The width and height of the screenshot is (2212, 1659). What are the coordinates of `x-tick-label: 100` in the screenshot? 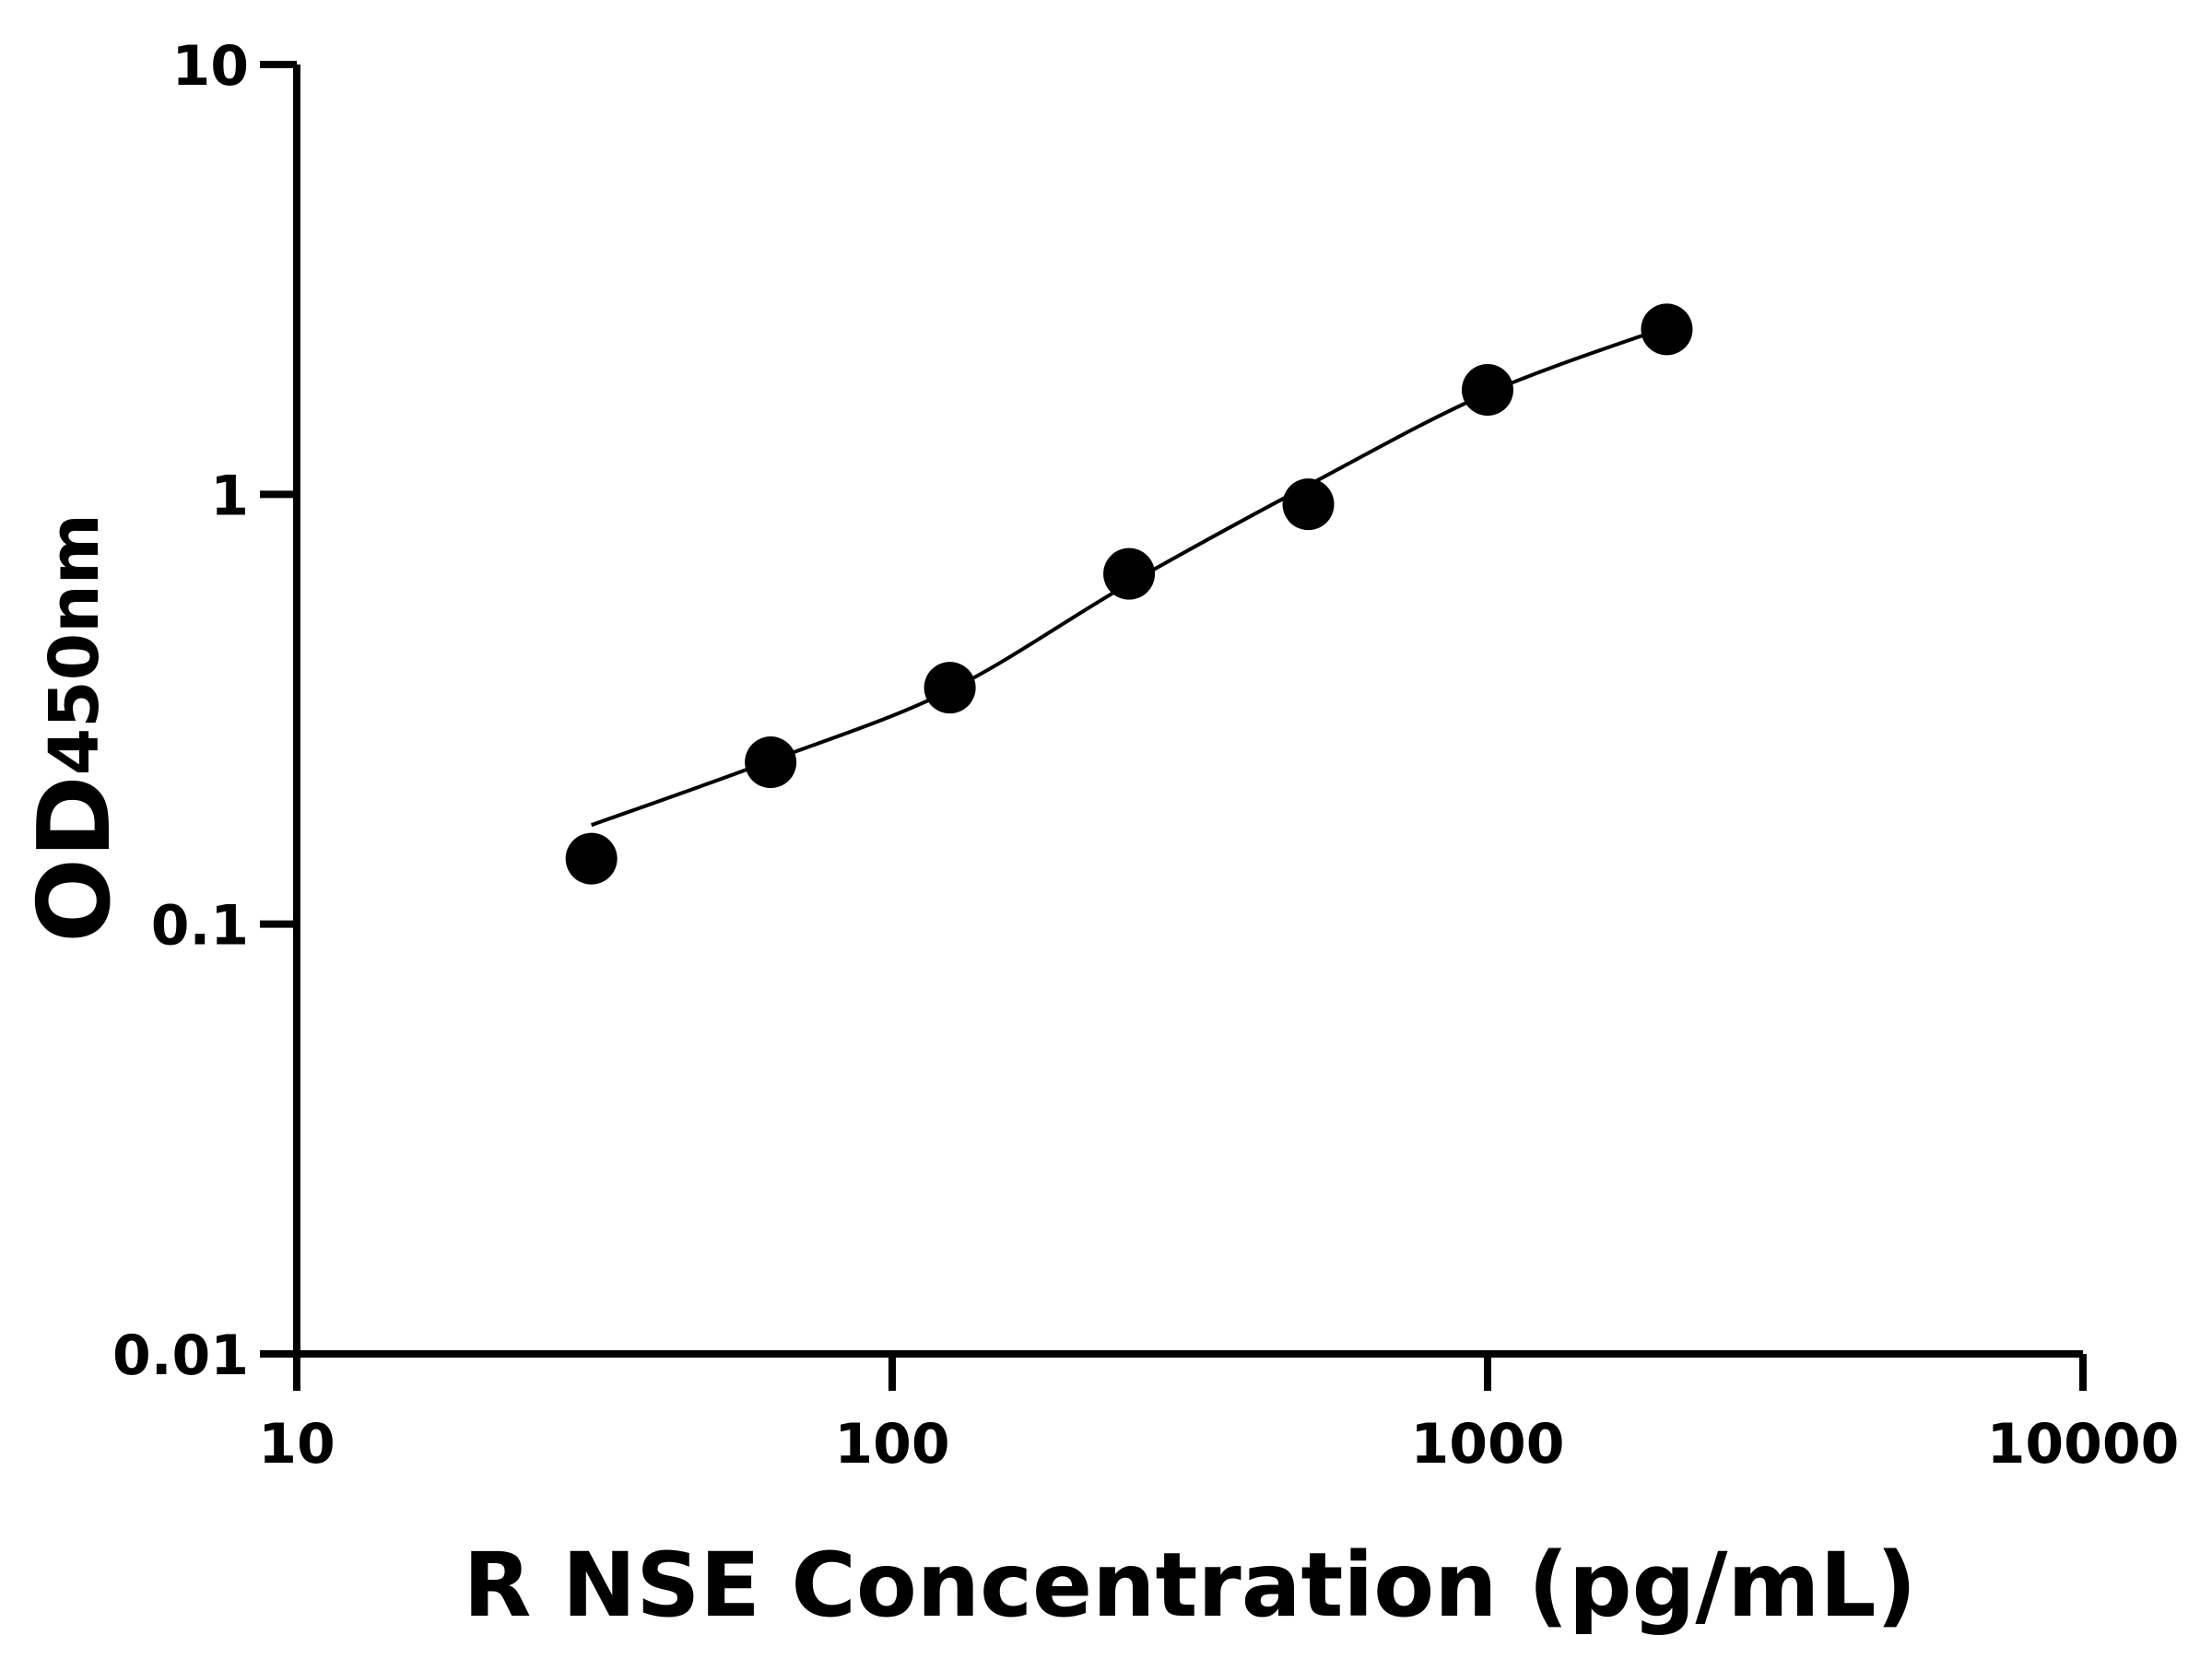 It's located at (891, 1444).